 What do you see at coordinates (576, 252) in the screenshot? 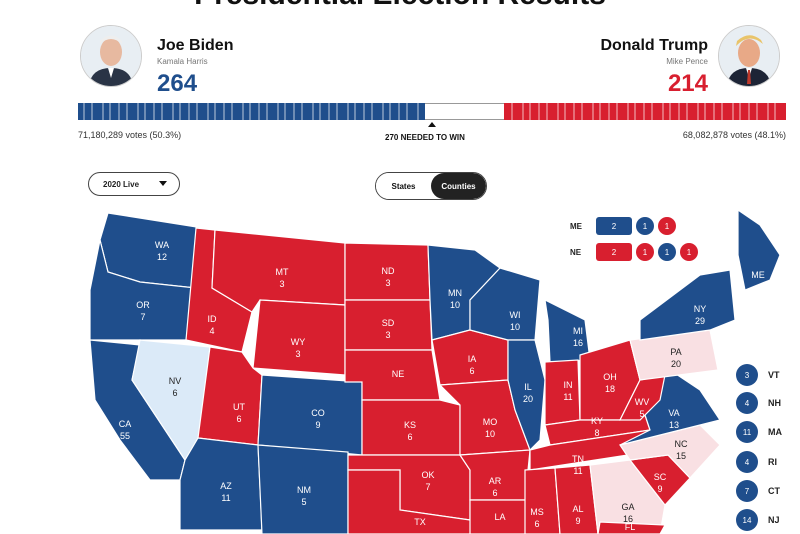
I see `ne-label: NE` at bounding box center [576, 252].